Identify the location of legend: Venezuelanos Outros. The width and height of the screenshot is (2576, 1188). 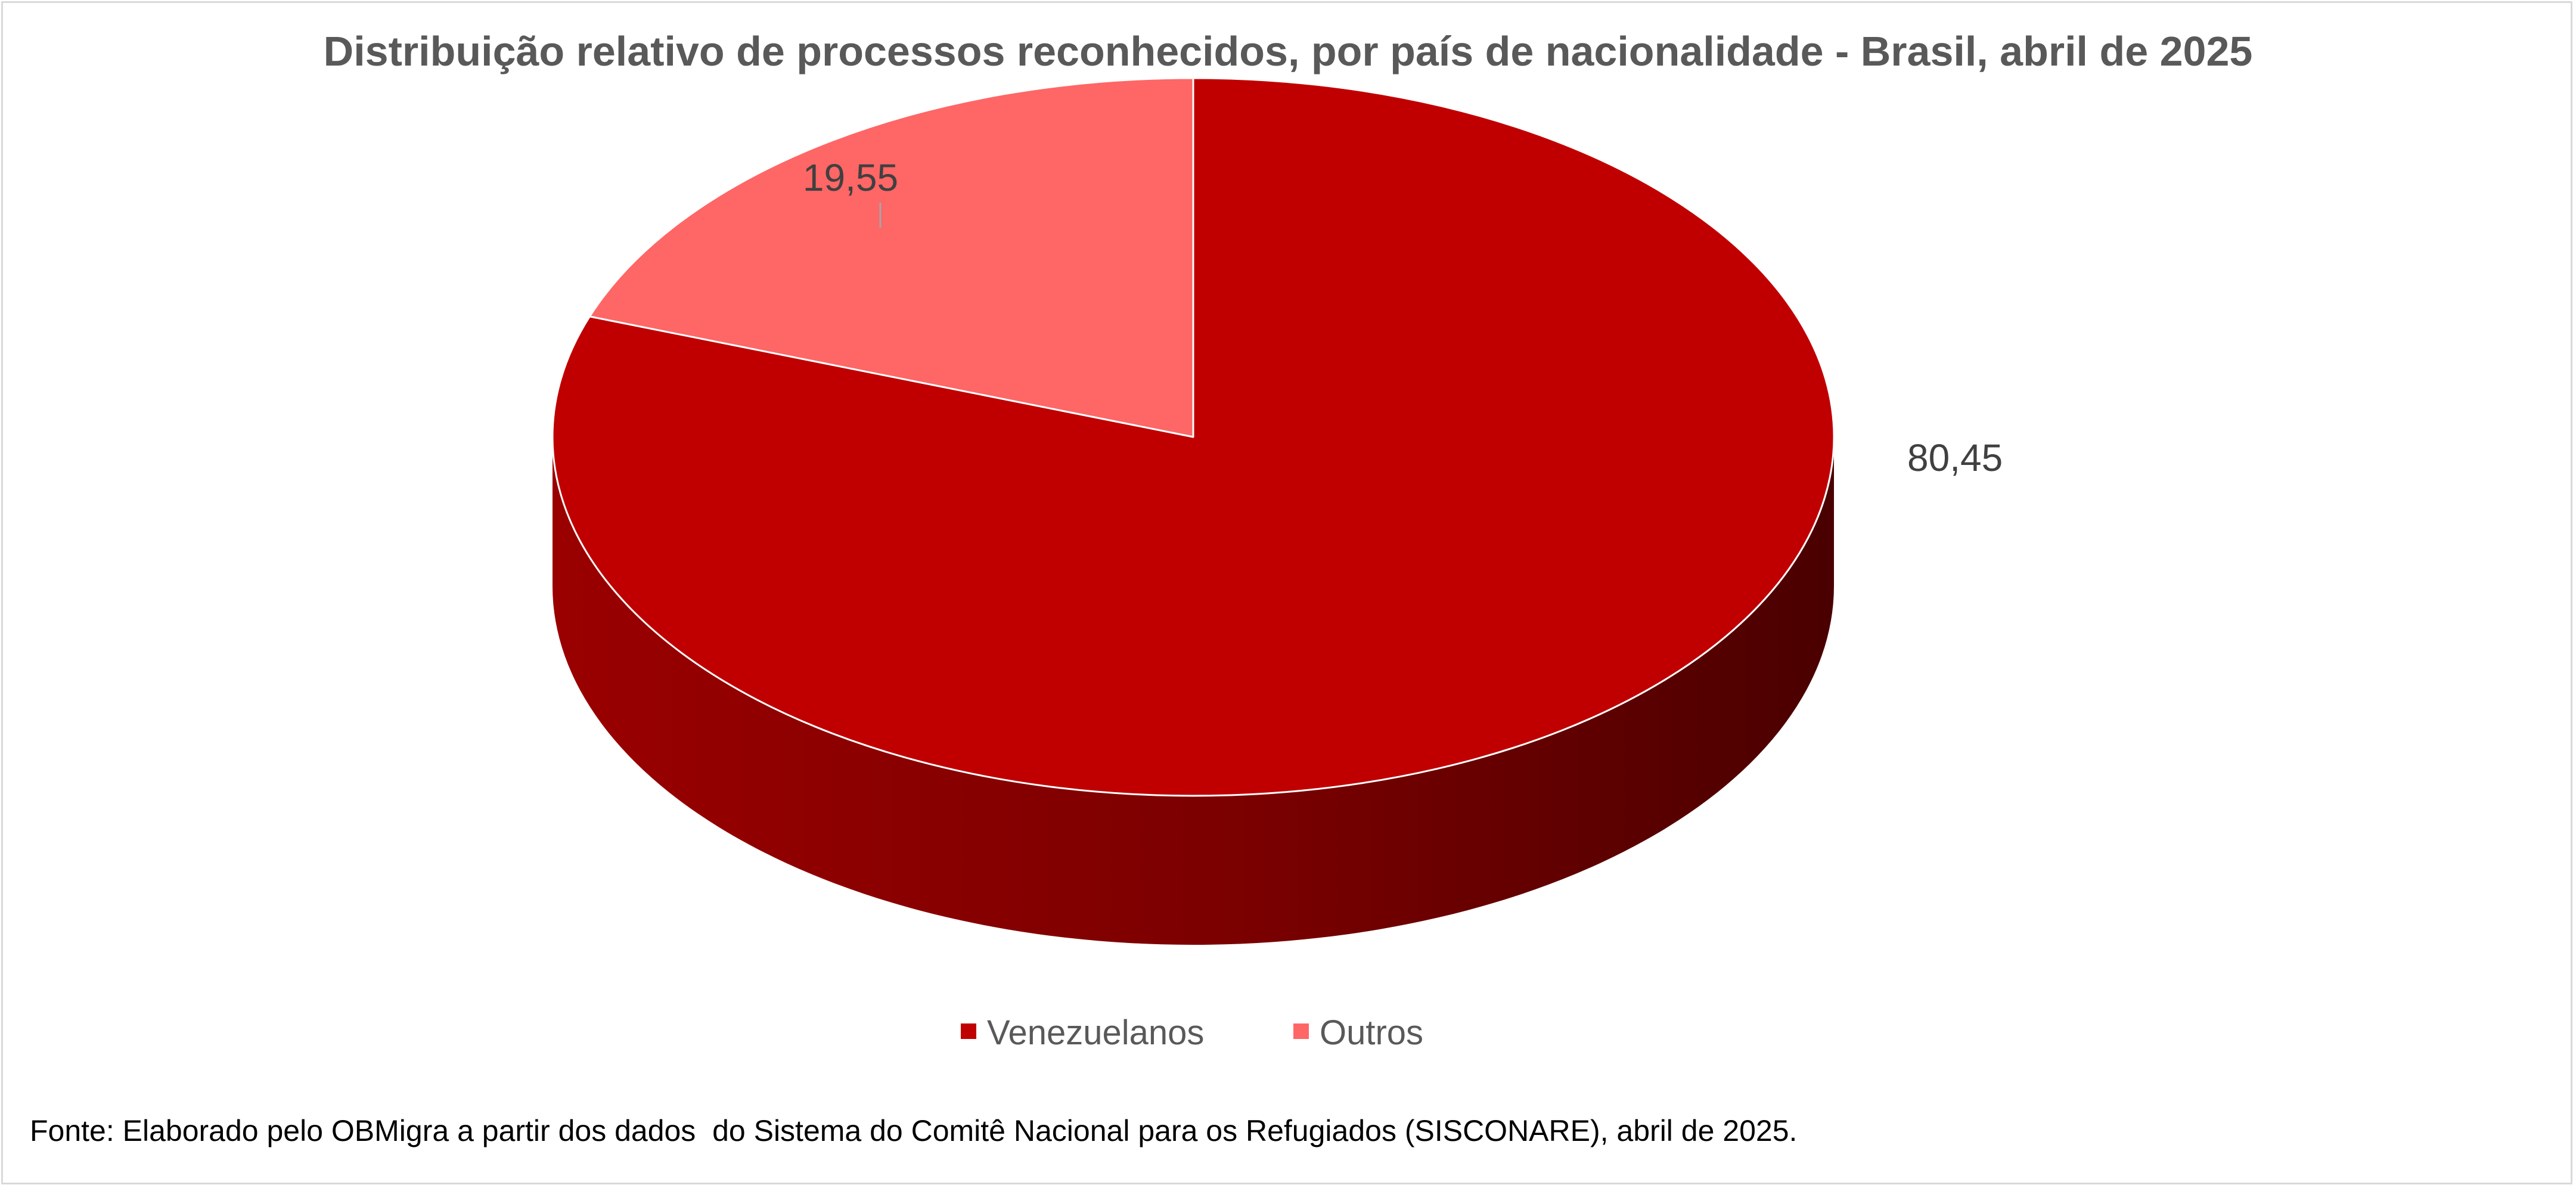
(1192, 1032).